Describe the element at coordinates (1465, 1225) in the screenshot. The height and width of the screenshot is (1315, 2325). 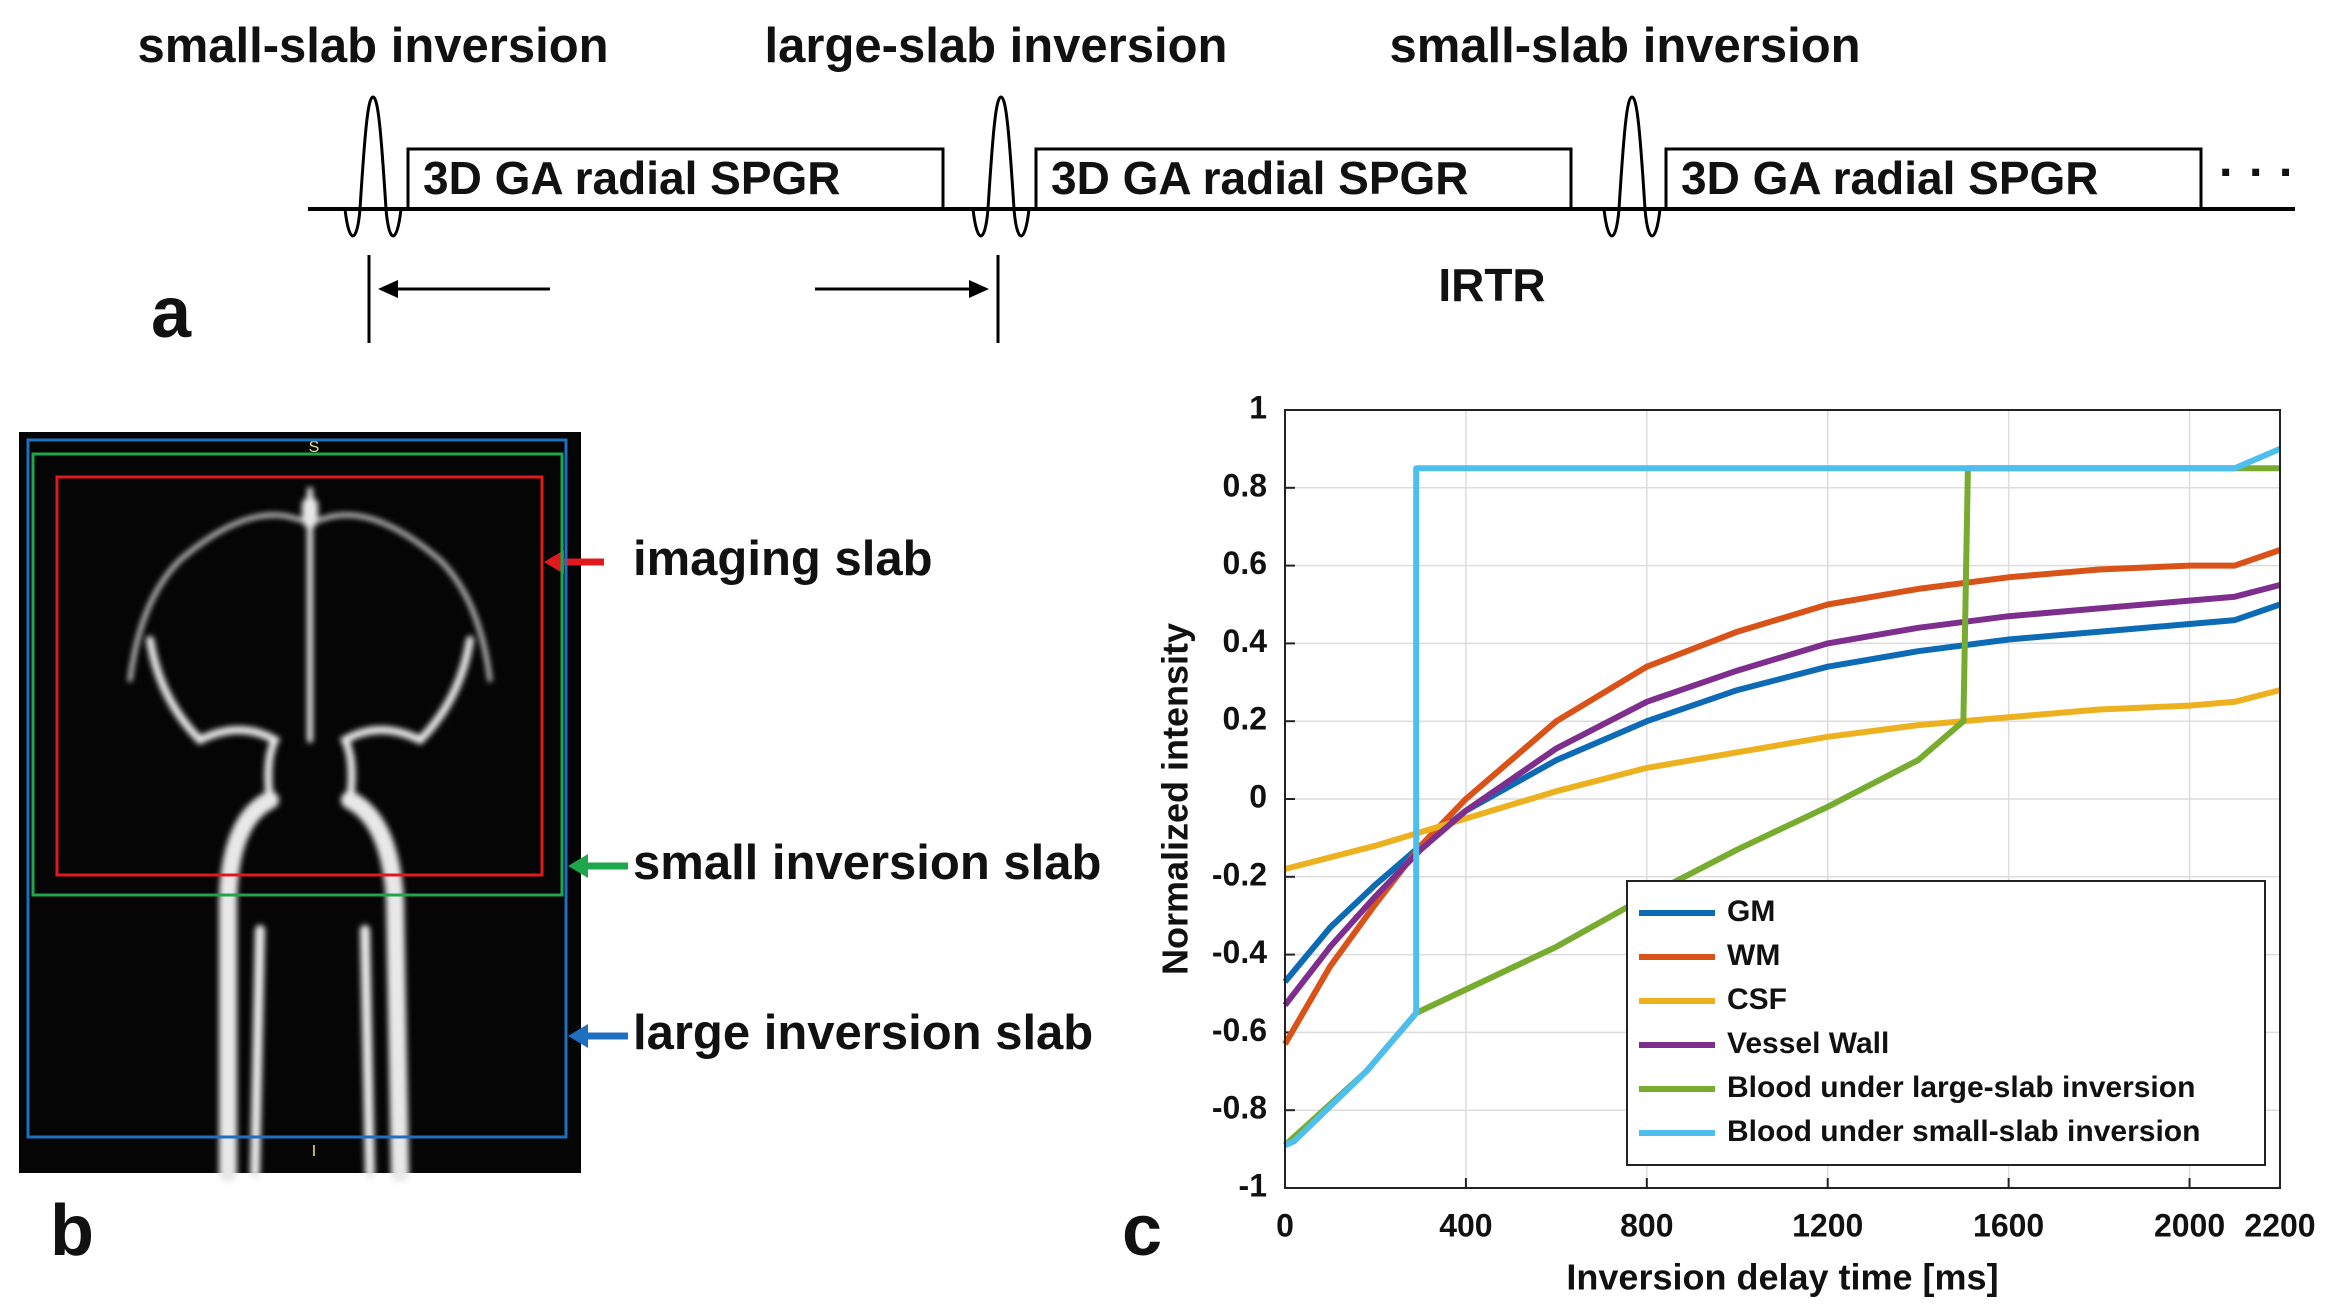
I see `x-tick-label: 400` at that location.